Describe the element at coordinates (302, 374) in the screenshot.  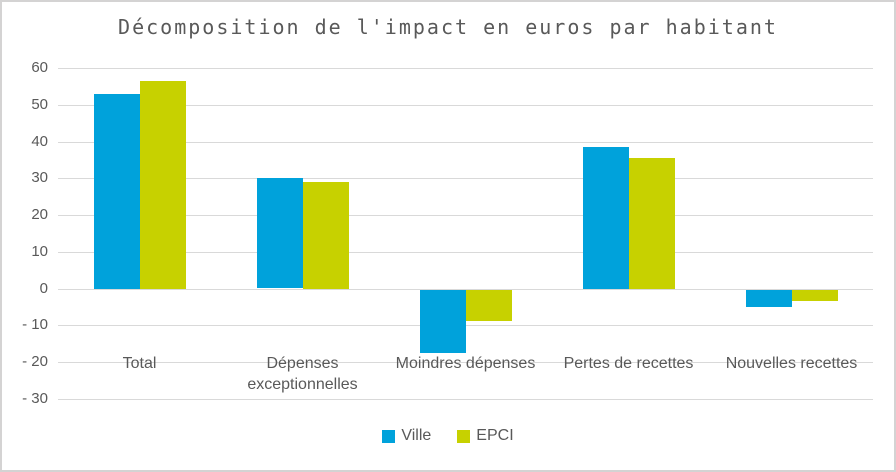
I see `category-label: Dépenses exceptionnelles` at that location.